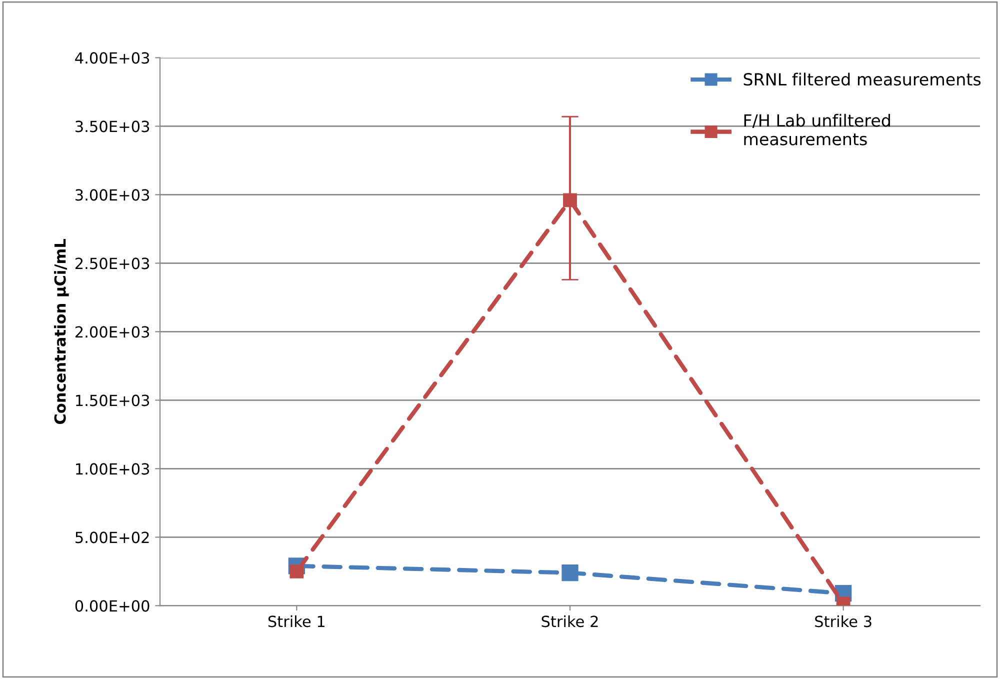 Image resolution: width=1000 pixels, height=679 pixels. I want to click on legend-label: SRNL filtered measurements, so click(862, 79).